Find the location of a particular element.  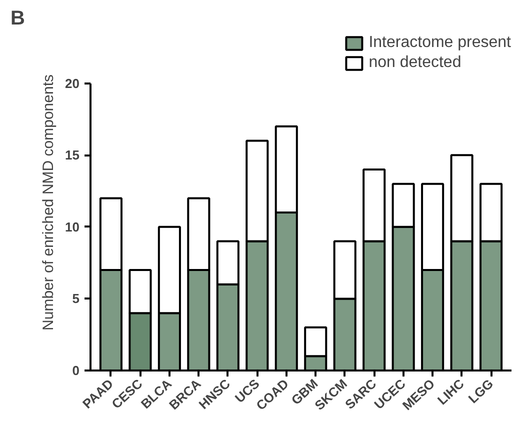

y-tick-label: 5 is located at coordinates (76, 298).